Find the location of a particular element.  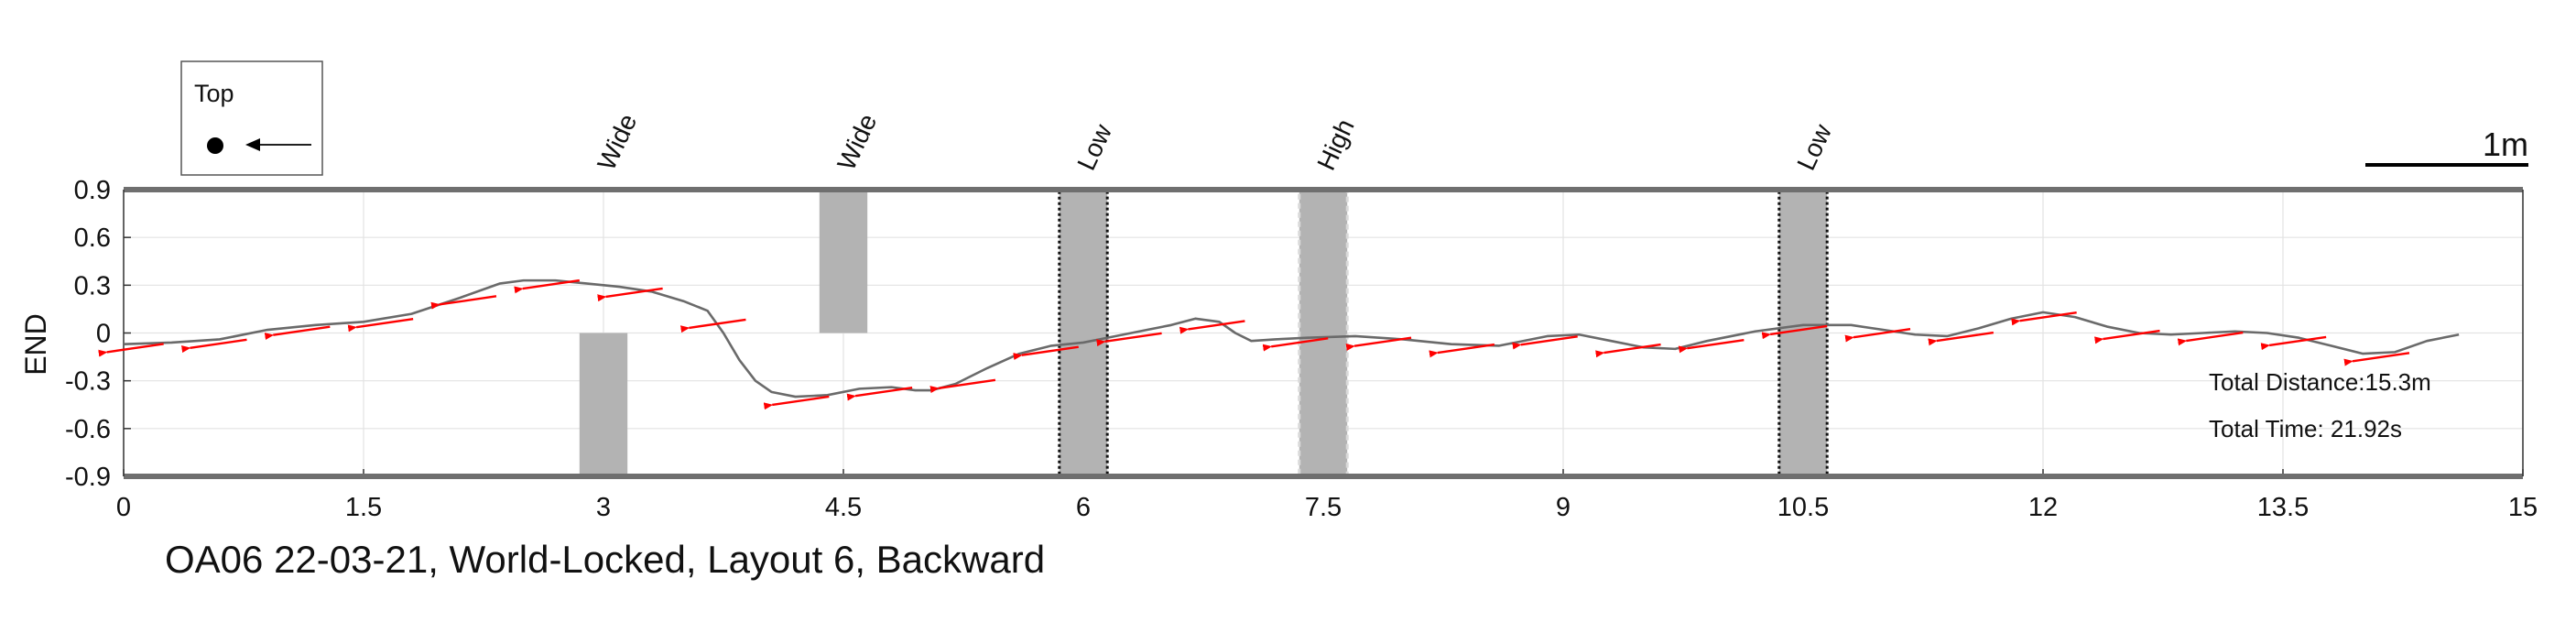

total-distance-annotation: Total Distance:15.3m is located at coordinates (2320, 382).